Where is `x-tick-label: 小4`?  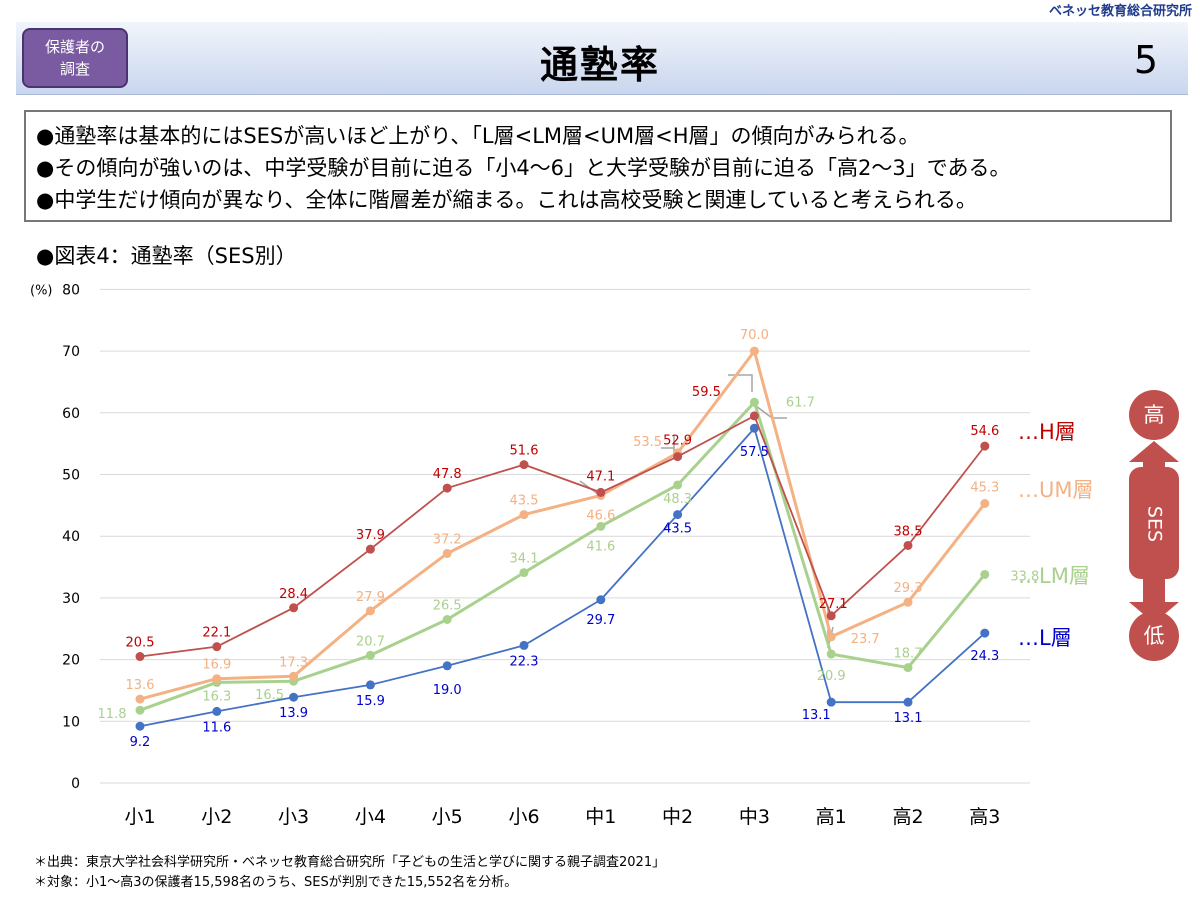 x-tick-label: 小4 is located at coordinates (370, 817).